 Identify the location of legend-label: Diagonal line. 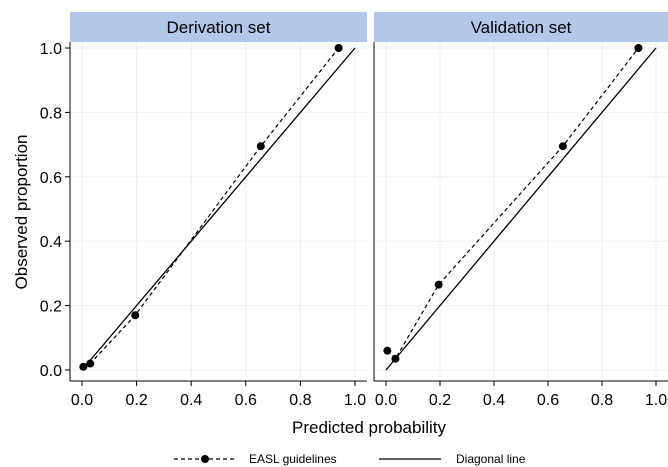
(491, 459).